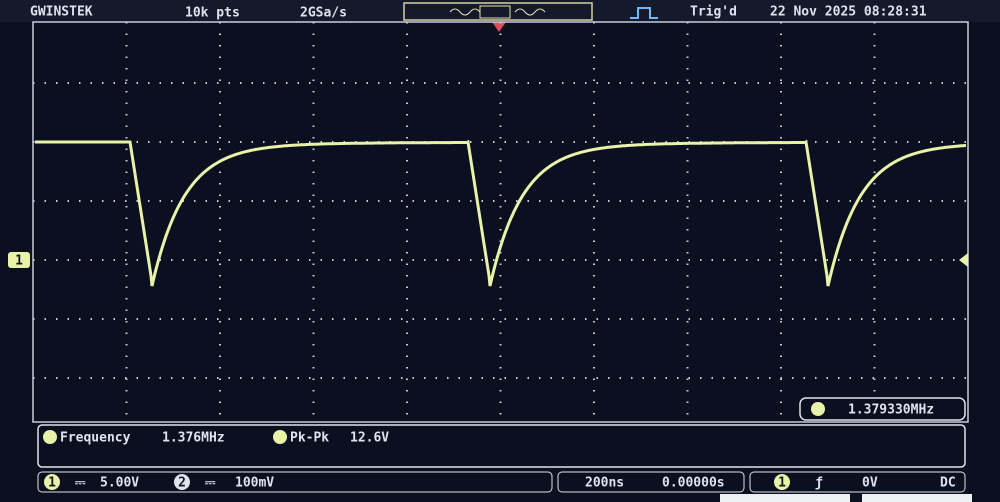 The height and width of the screenshot is (502, 1000). What do you see at coordinates (295, 482) in the screenshot?
I see `channel-panel` at bounding box center [295, 482].